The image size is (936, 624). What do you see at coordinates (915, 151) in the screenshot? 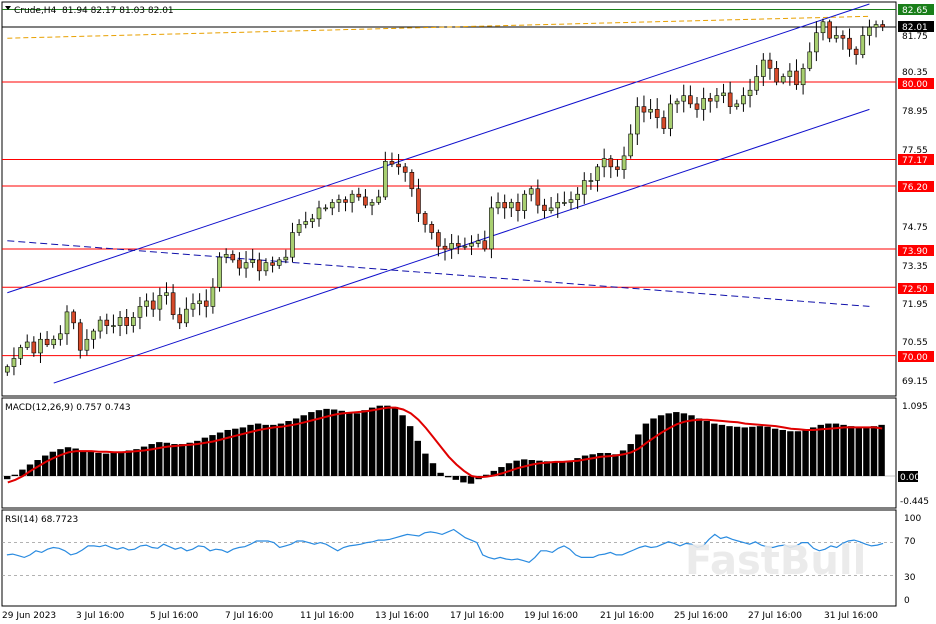
I see `price-tick: 77.55` at bounding box center [915, 151].